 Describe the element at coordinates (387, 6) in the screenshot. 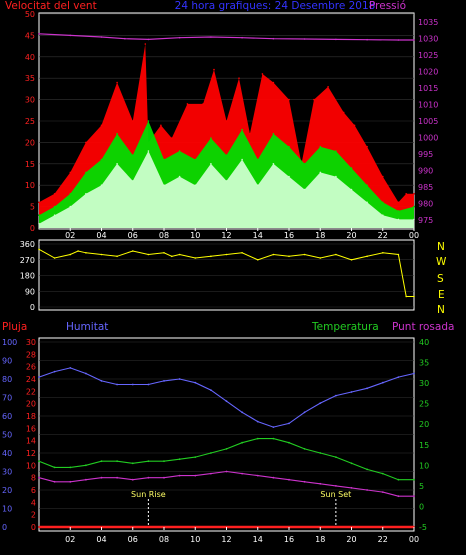

I see `pressure-label: Pressió` at that location.